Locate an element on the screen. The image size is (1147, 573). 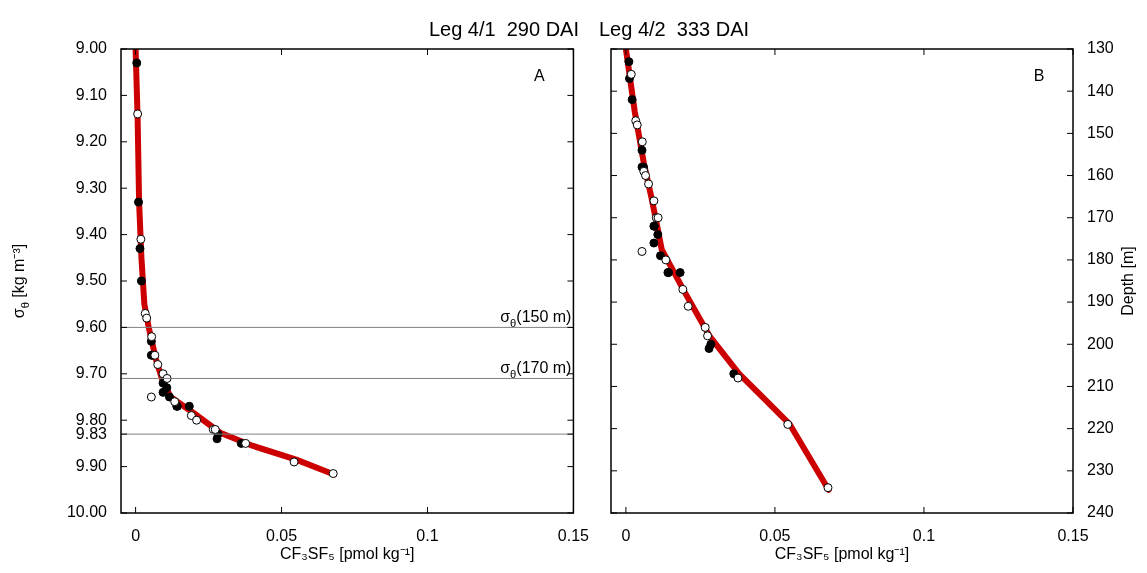
y2-tick-label: 180 is located at coordinates (1100, 259).